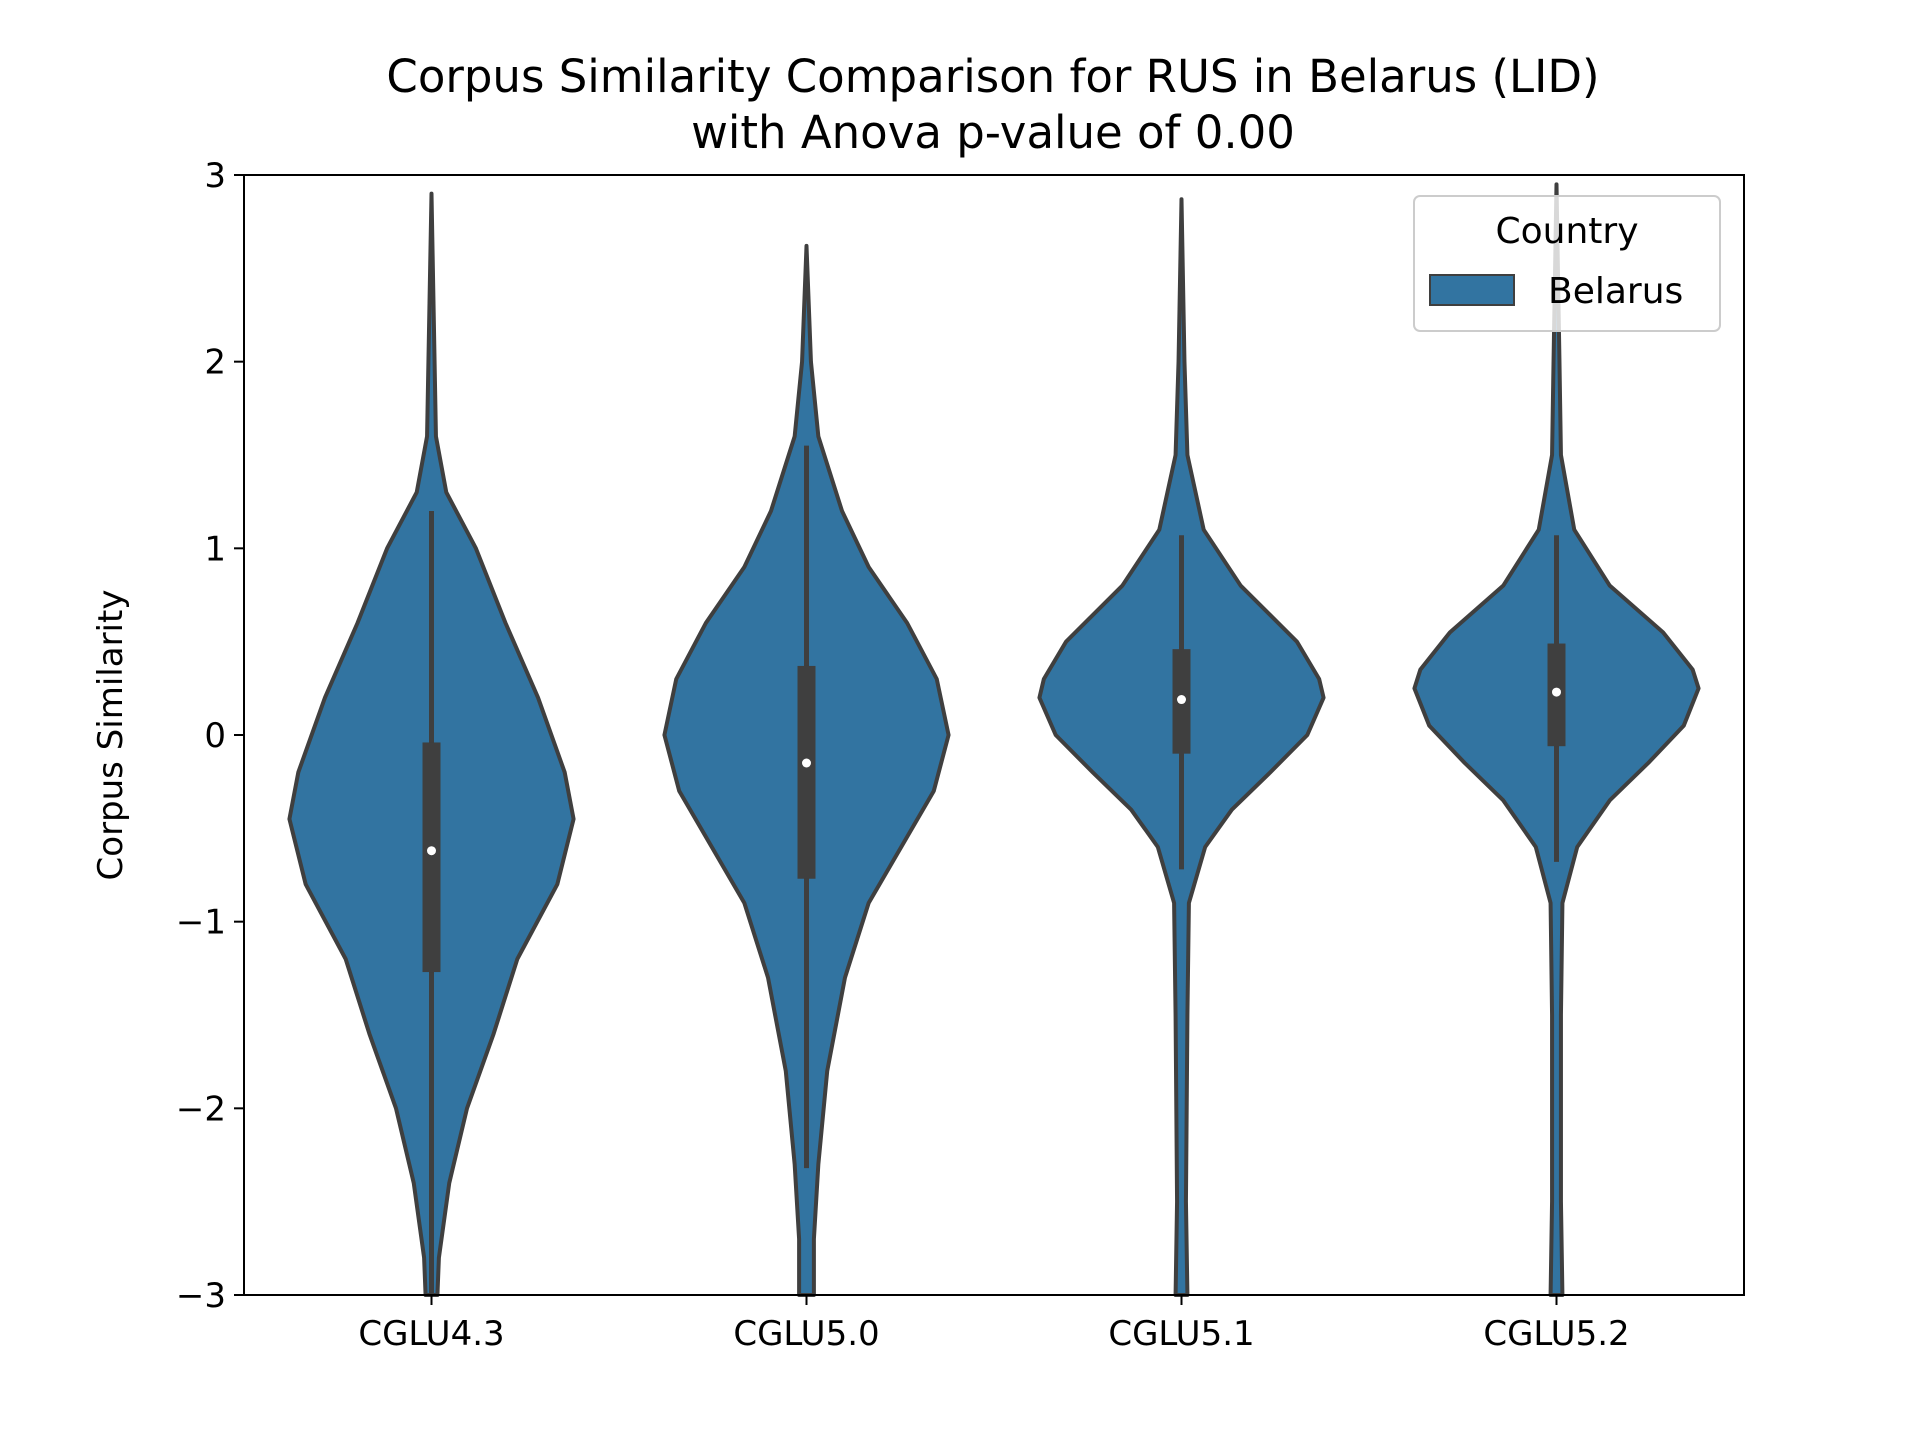 This screenshot has width=1920, height=1440. What do you see at coordinates (994, 1324) in the screenshot?
I see `x-axis: CGLU4.3 CGLU5.0 CGLU5.1 CGLU5.2` at bounding box center [994, 1324].